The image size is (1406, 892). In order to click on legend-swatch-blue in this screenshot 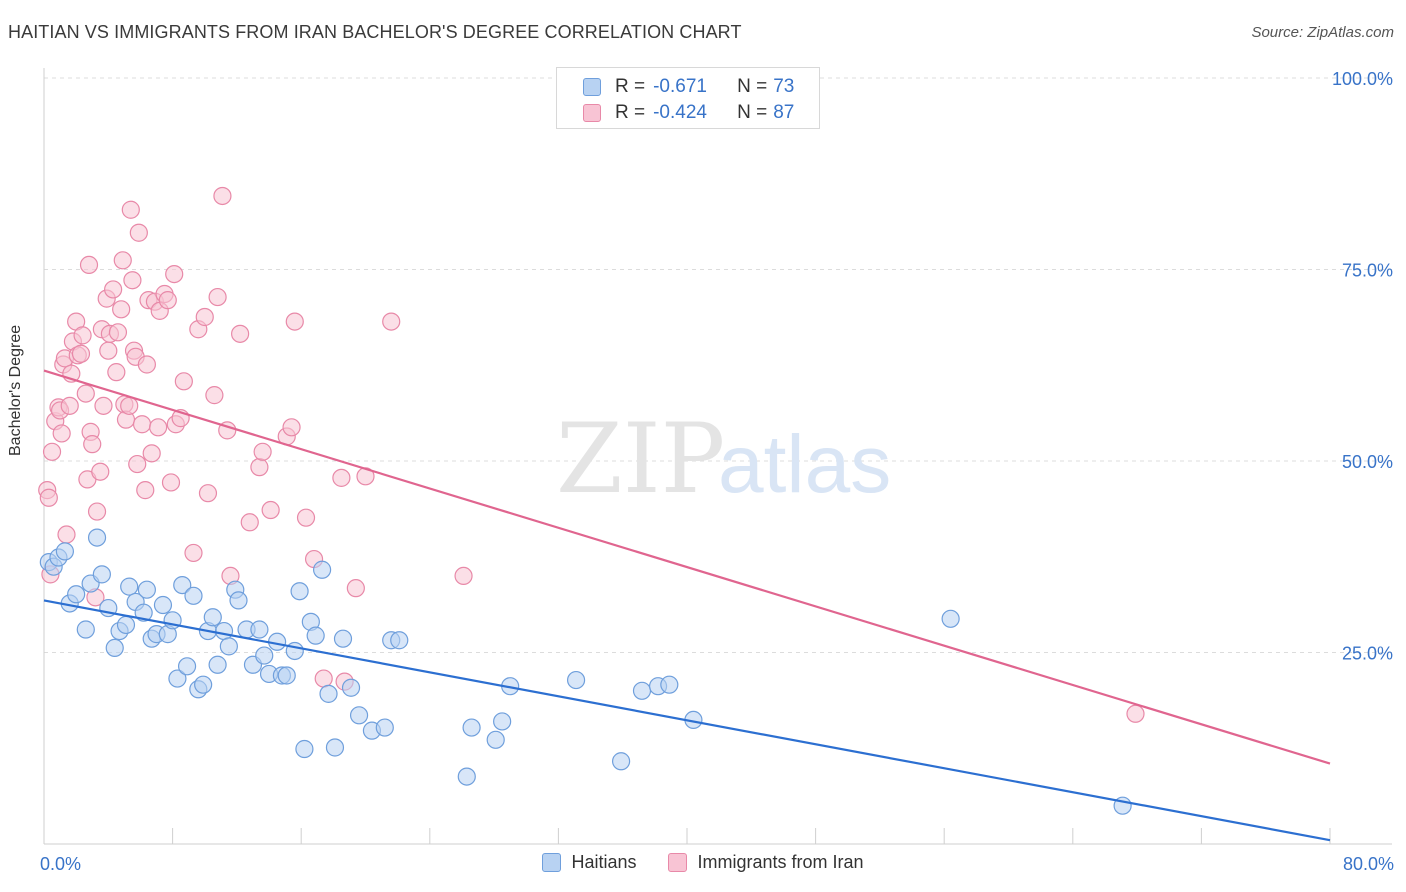, I will do `click(592, 87)`.